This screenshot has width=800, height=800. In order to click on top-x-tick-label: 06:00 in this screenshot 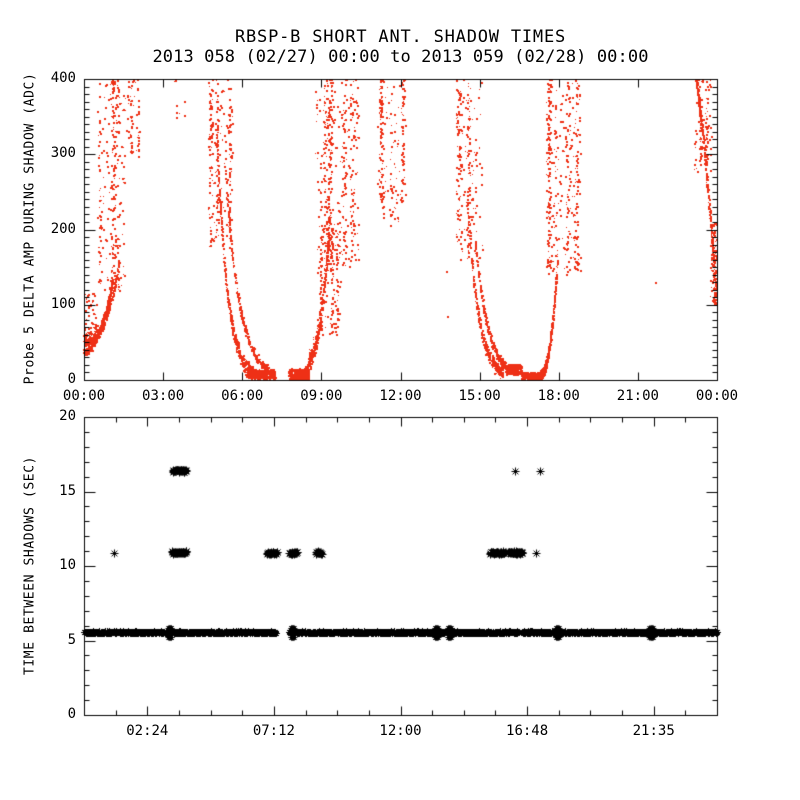, I will do `click(242, 396)`.